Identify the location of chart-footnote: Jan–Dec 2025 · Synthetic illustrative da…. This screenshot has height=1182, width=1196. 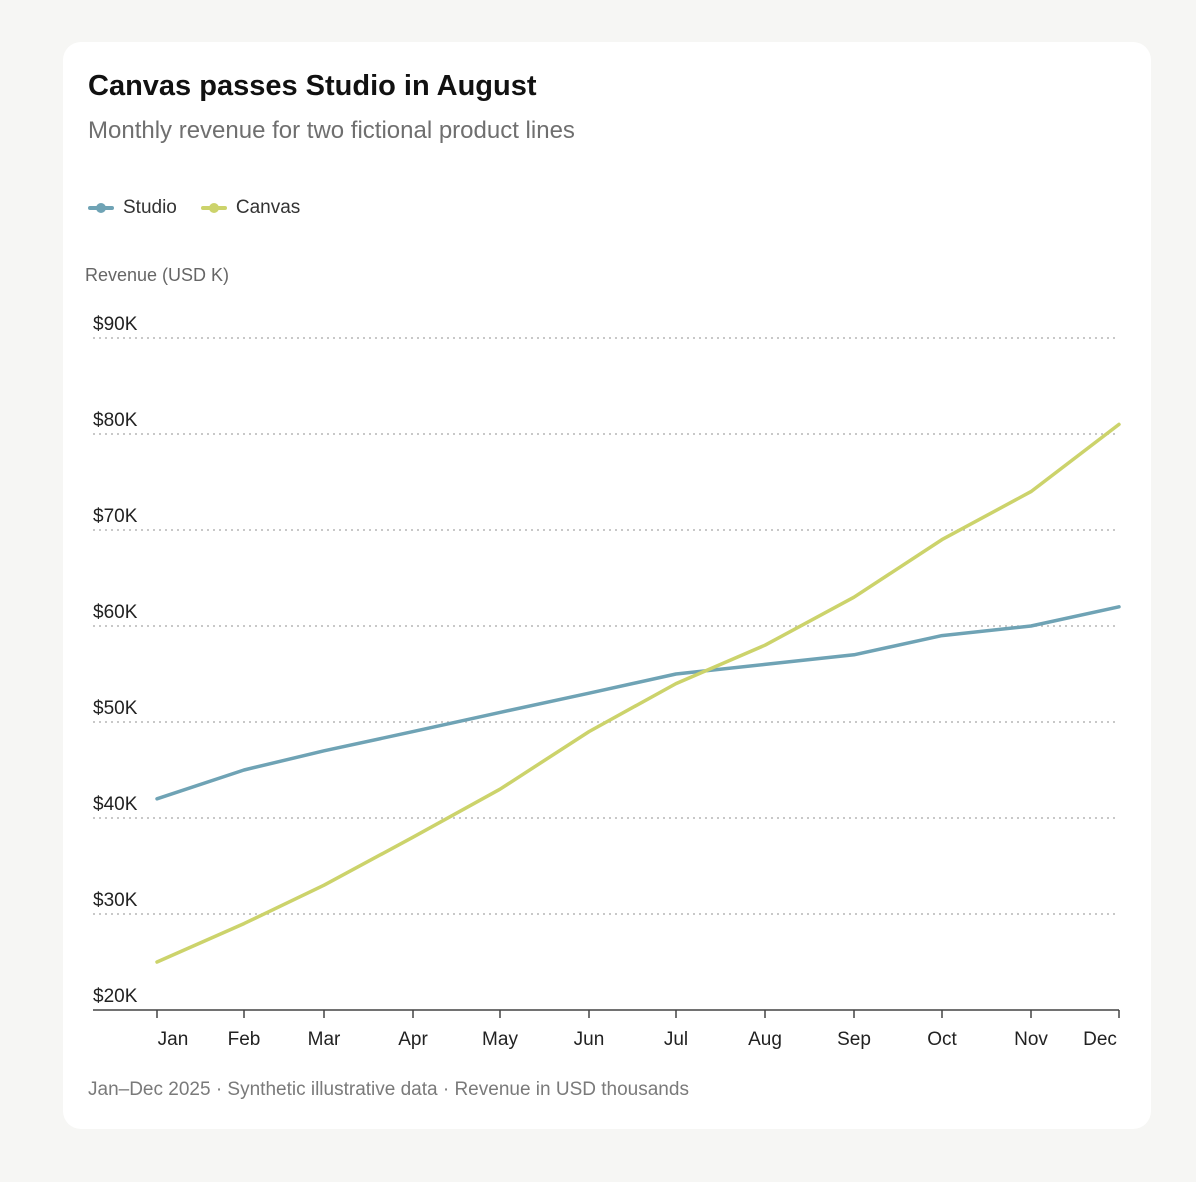
(388, 1089).